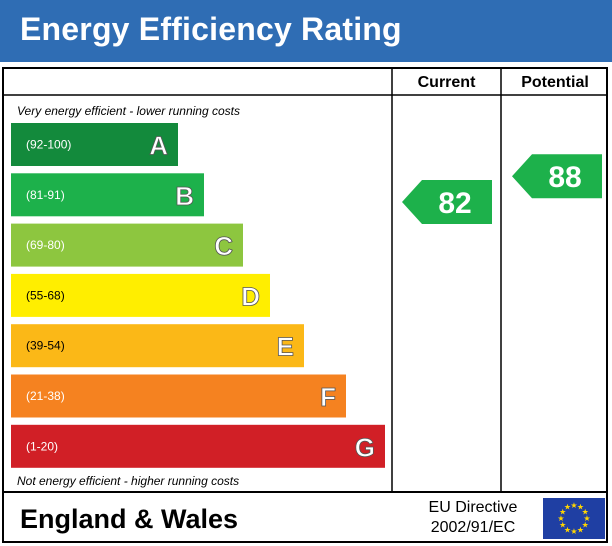  What do you see at coordinates (211, 29) in the screenshot?
I see `page-title: Energy Efficiency Rating` at bounding box center [211, 29].